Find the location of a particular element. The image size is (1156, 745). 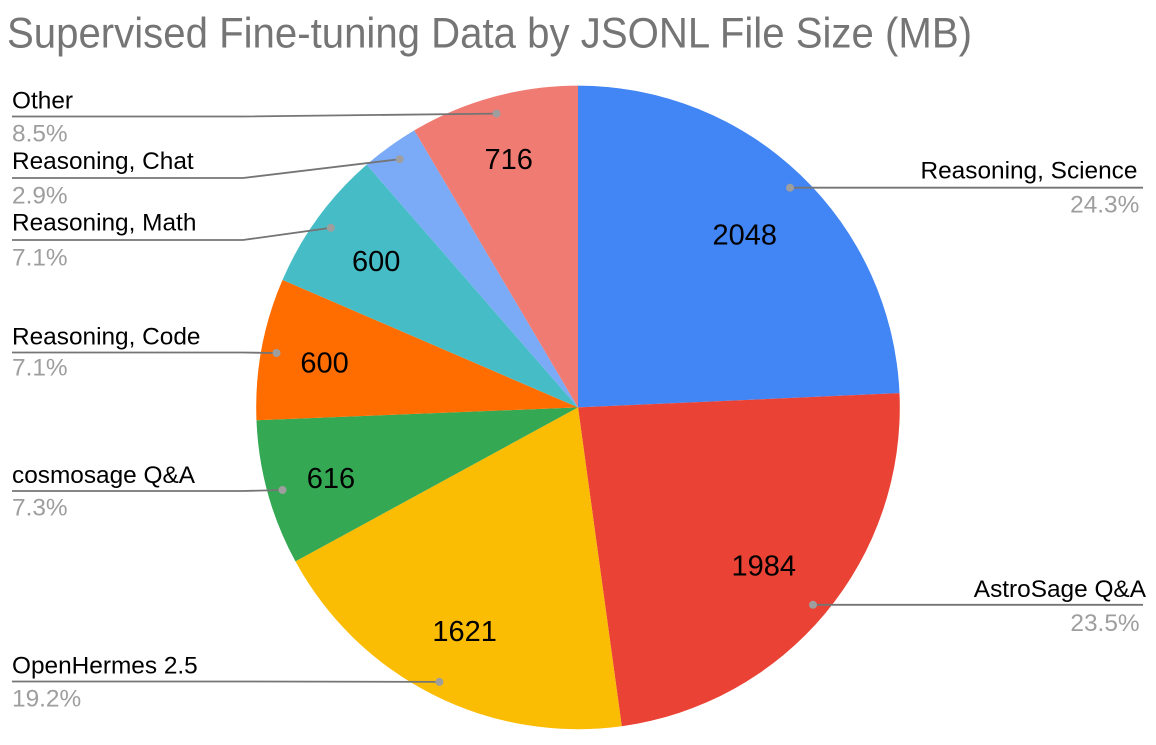

svg-text: 23.5% is located at coordinates (1104, 623).